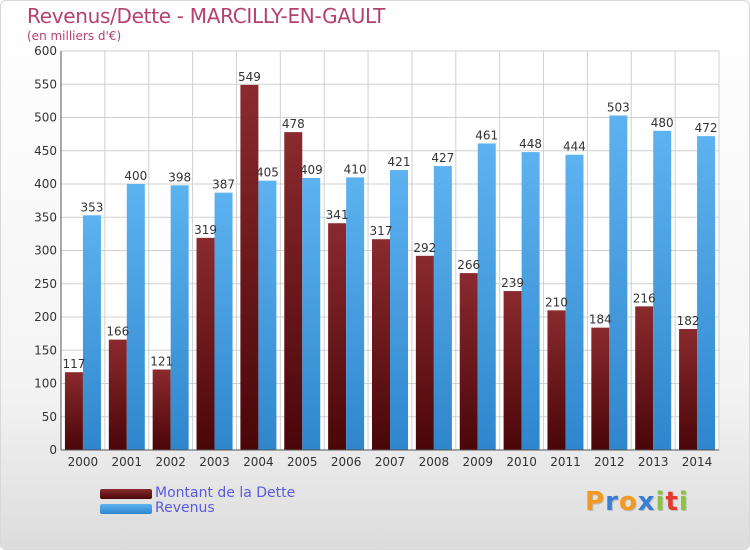  Describe the element at coordinates (73, 364) in the screenshot. I see `data-label-debt: 117` at that location.